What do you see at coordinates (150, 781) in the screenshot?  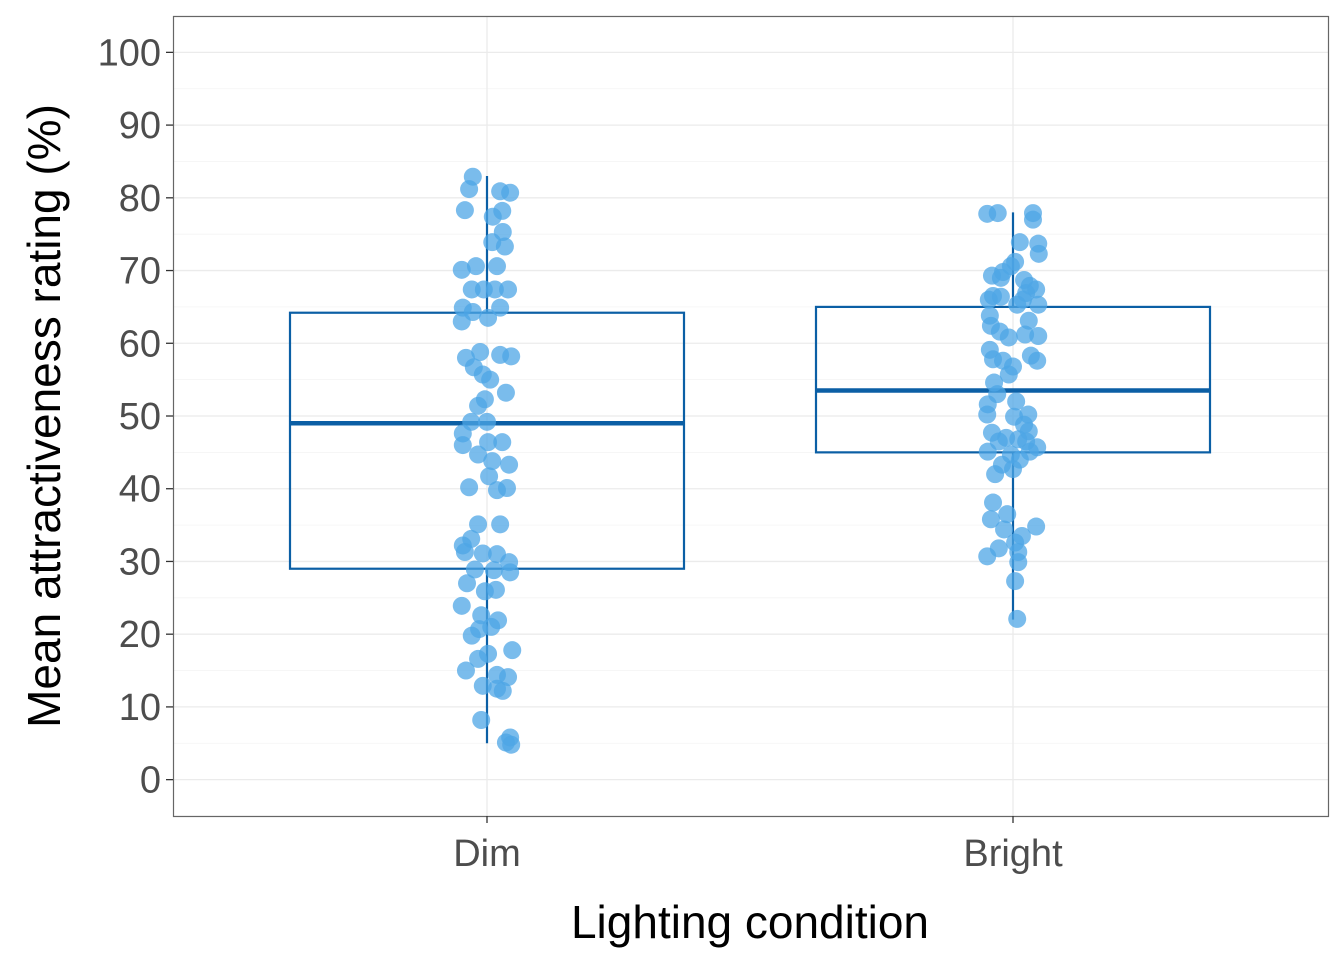 I see `y-tick-label: 0` at bounding box center [150, 781].